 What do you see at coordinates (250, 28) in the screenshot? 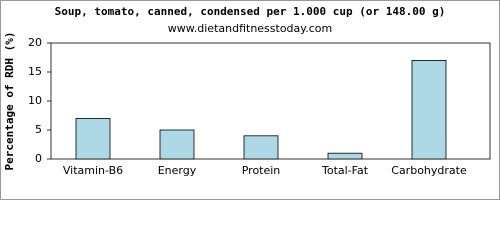
I see `chart-subtitle: www.dietandfitnesstoday.com` at bounding box center [250, 28].